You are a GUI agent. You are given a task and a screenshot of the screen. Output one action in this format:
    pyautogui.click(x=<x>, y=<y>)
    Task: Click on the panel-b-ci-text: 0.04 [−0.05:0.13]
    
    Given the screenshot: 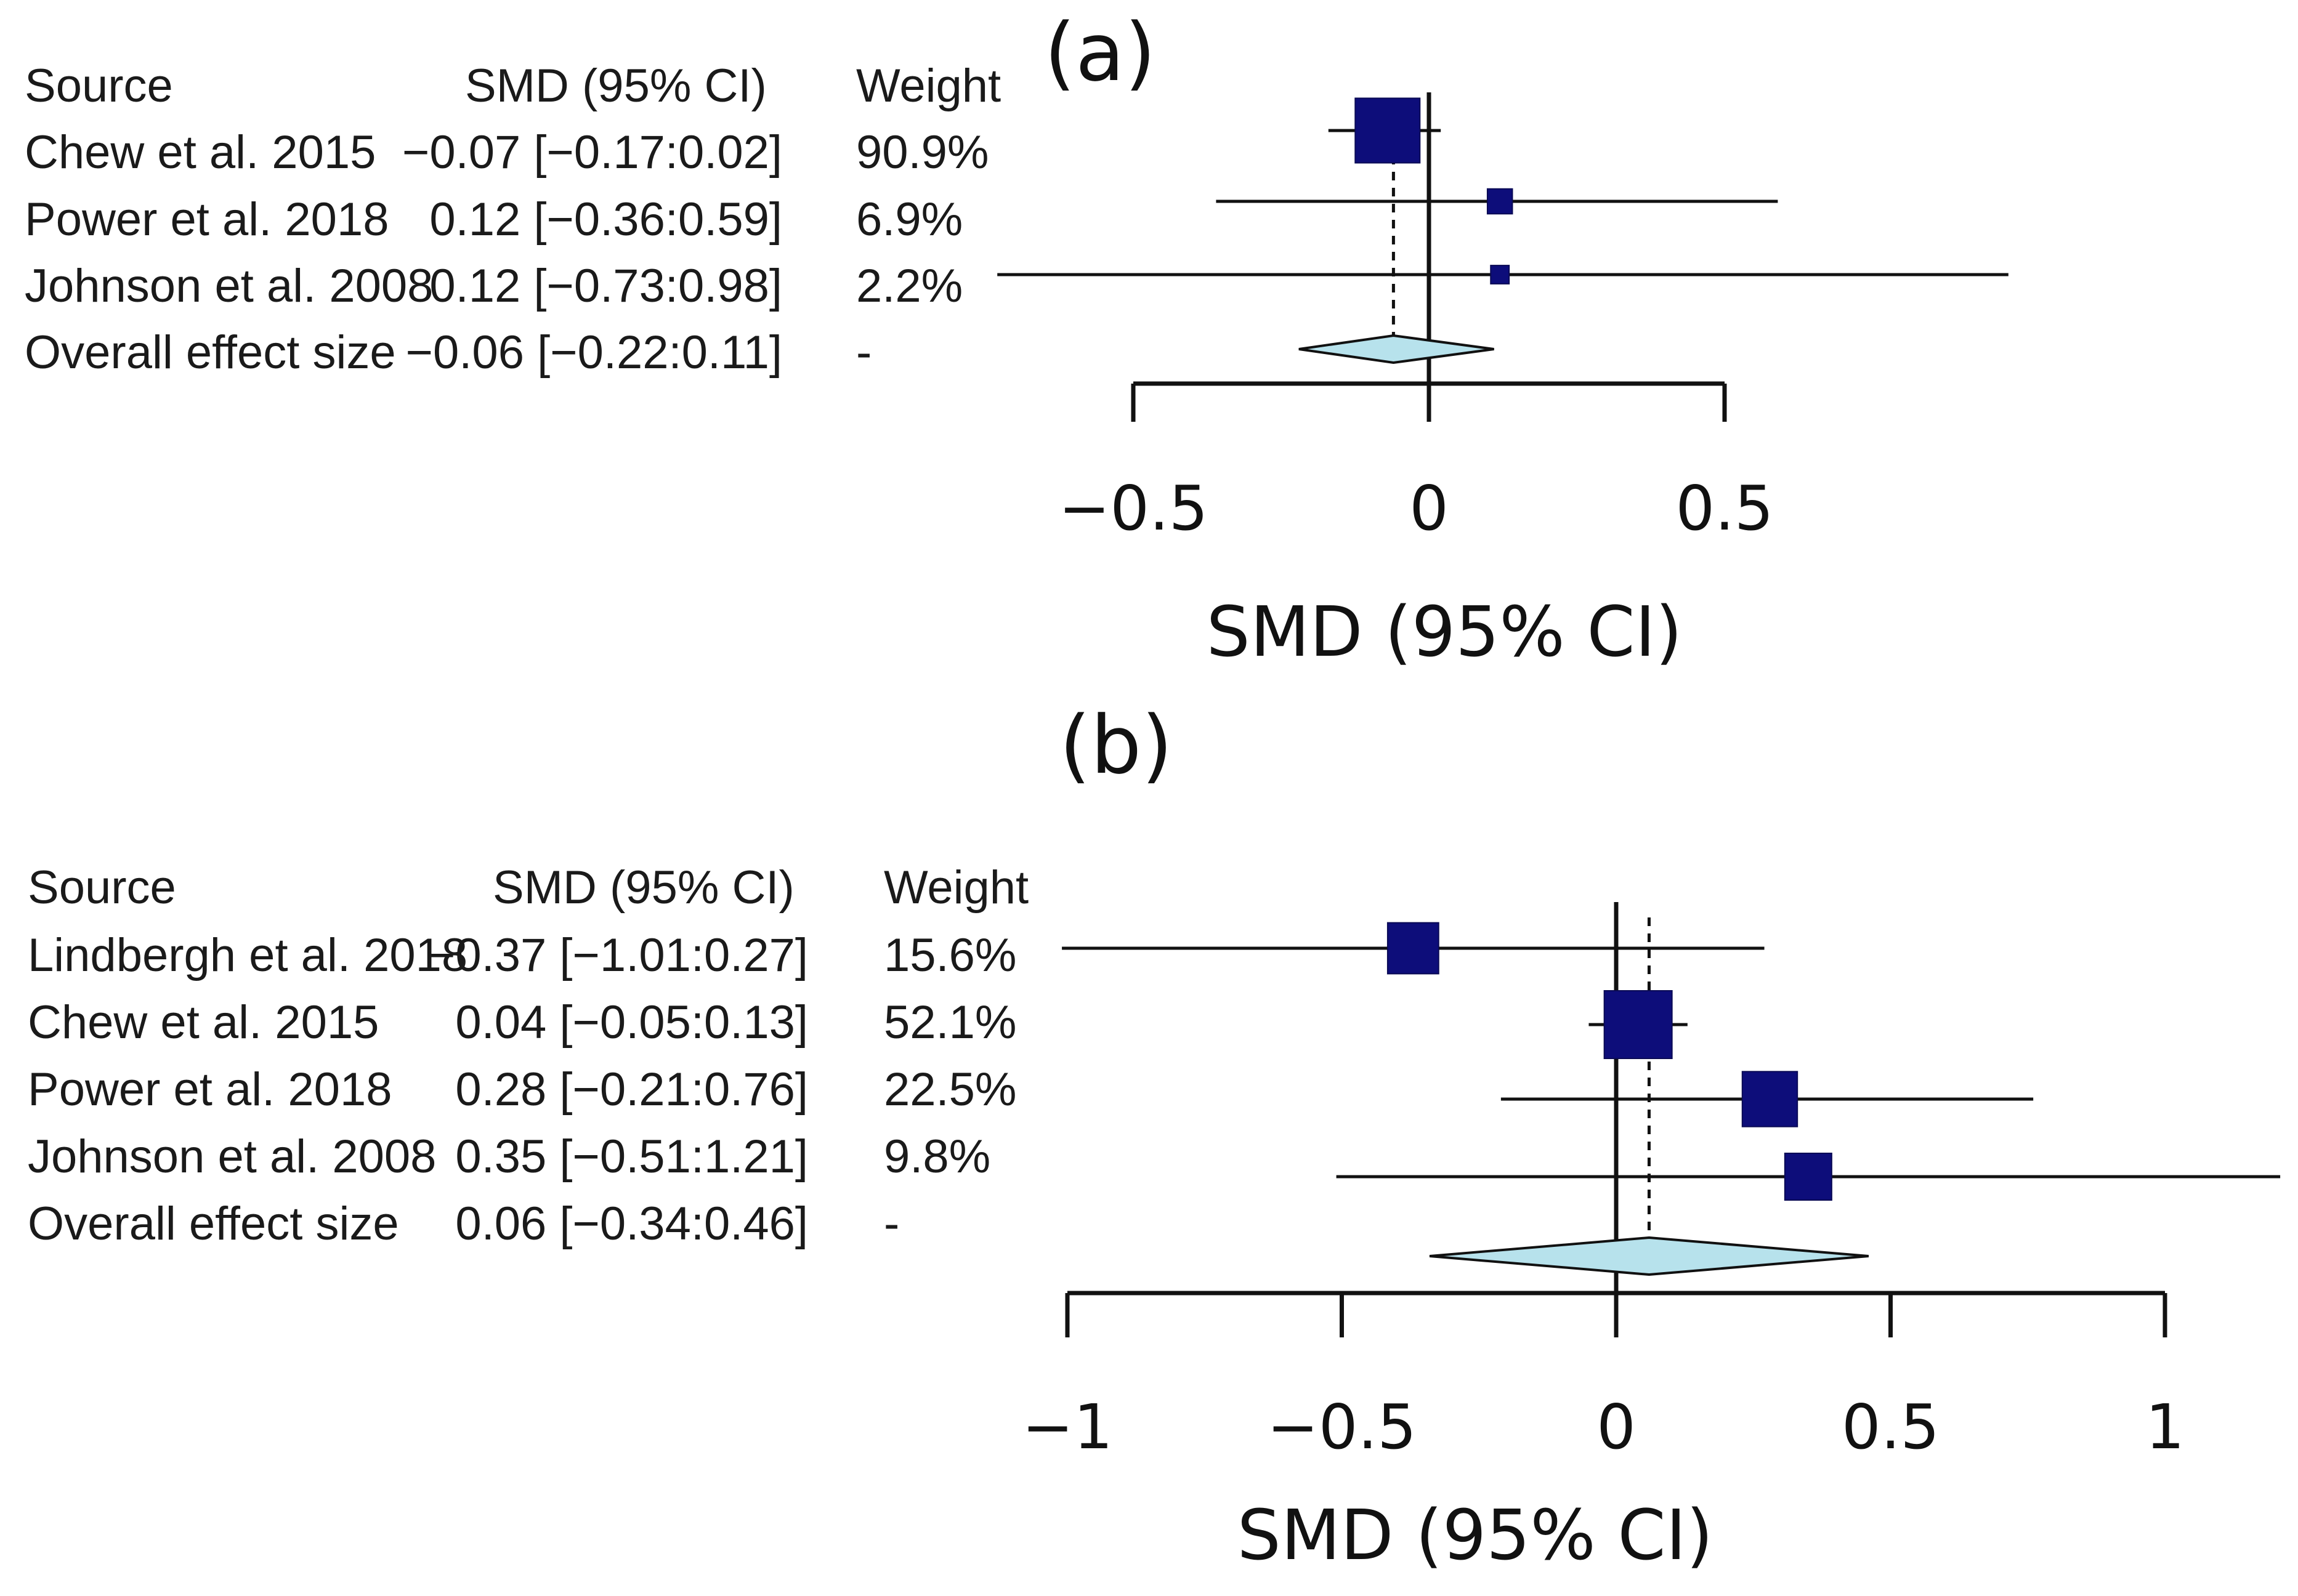 What is the action you would take?
    pyautogui.click(x=631, y=1022)
    